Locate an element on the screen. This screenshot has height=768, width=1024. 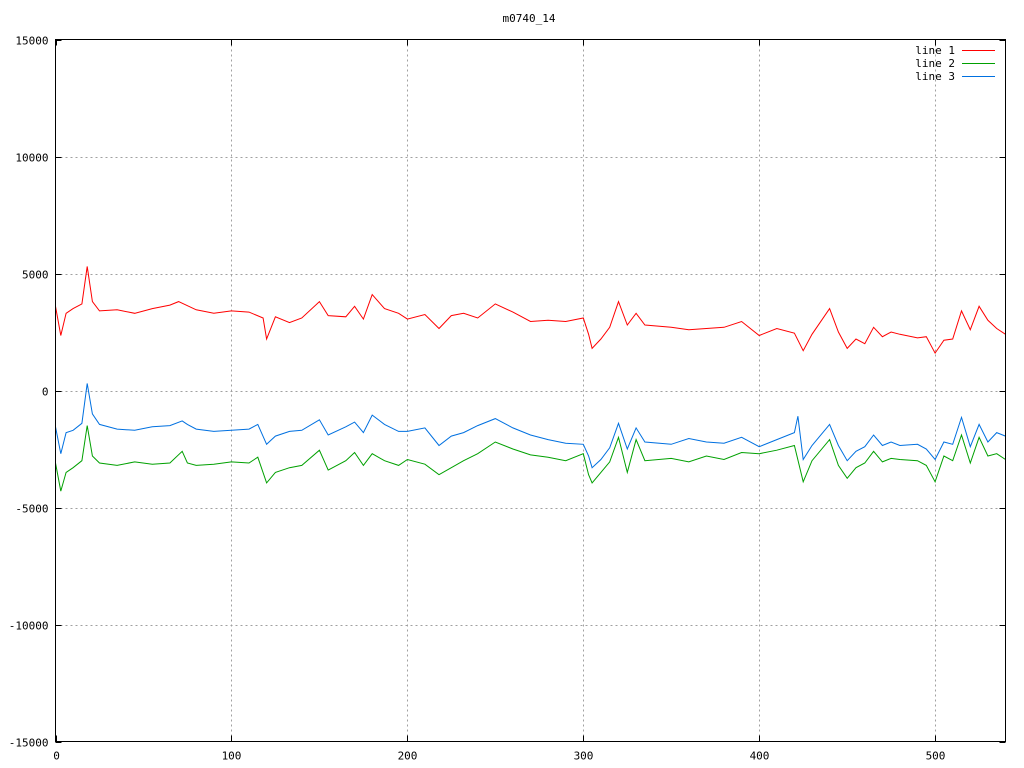
y-tick-label: 15000 is located at coordinates (31, 41).